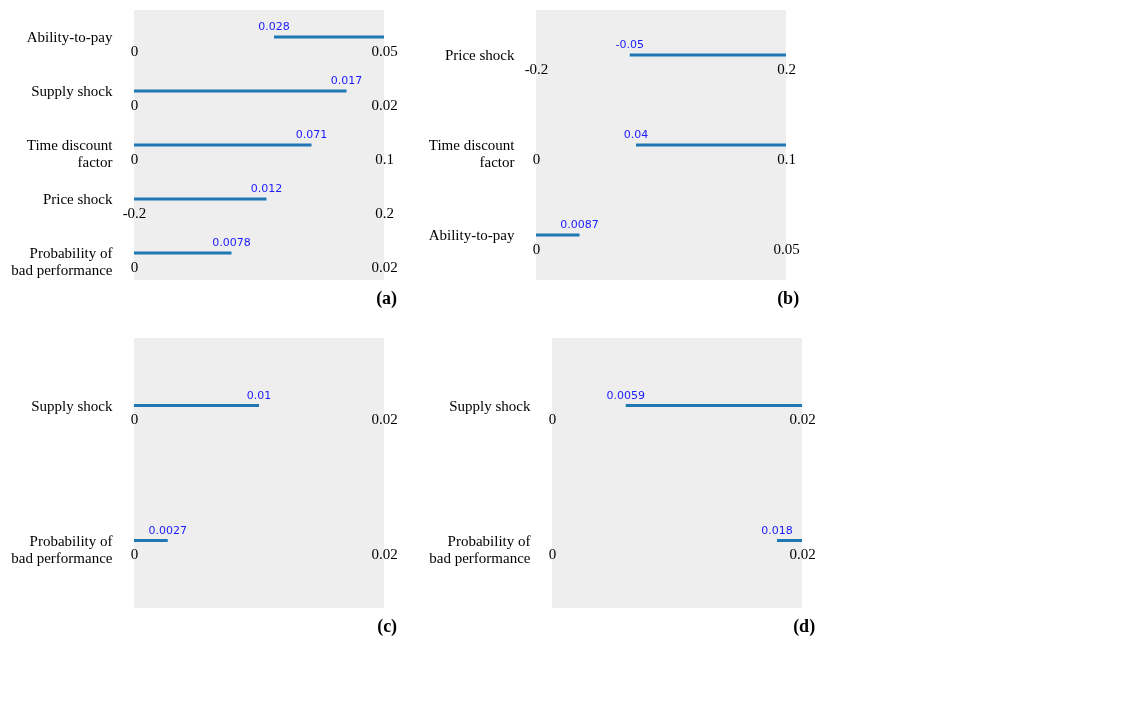 This screenshot has height=728, width=1143. Describe the element at coordinates (387, 626) in the screenshot. I see `text: (c)` at that location.